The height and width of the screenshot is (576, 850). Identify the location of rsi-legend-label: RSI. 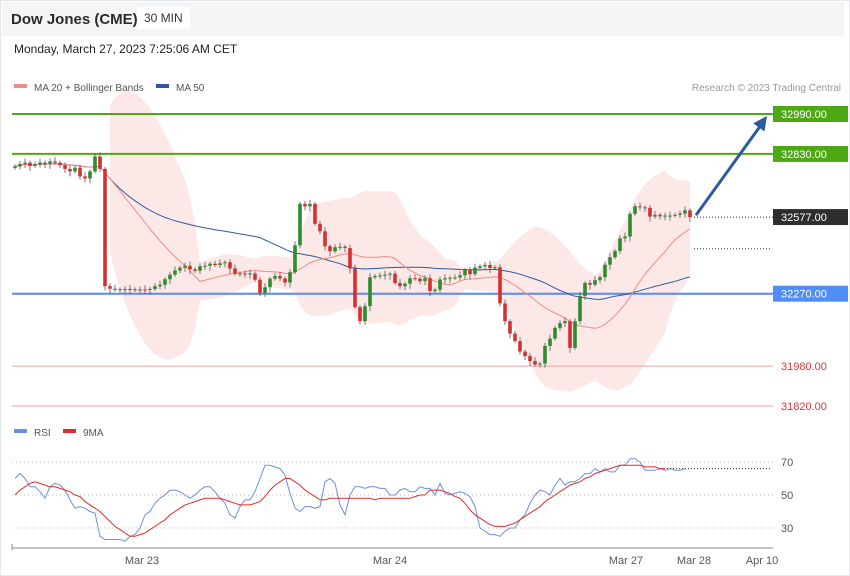
(42, 433).